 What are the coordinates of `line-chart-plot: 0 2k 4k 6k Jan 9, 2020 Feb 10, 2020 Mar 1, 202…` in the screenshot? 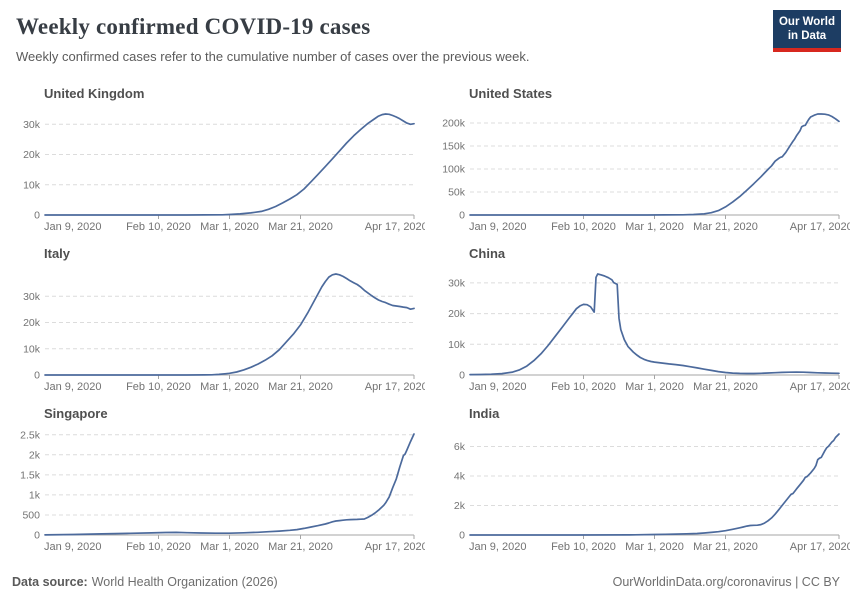 It's located at (652, 493).